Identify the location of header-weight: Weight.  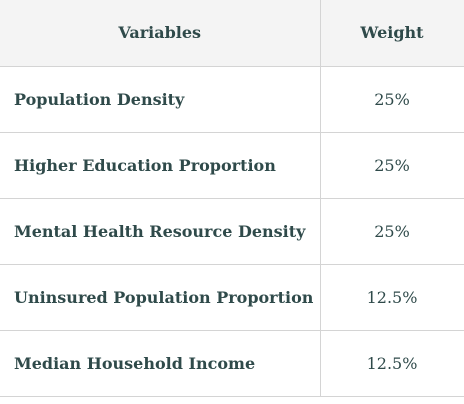
(391, 33).